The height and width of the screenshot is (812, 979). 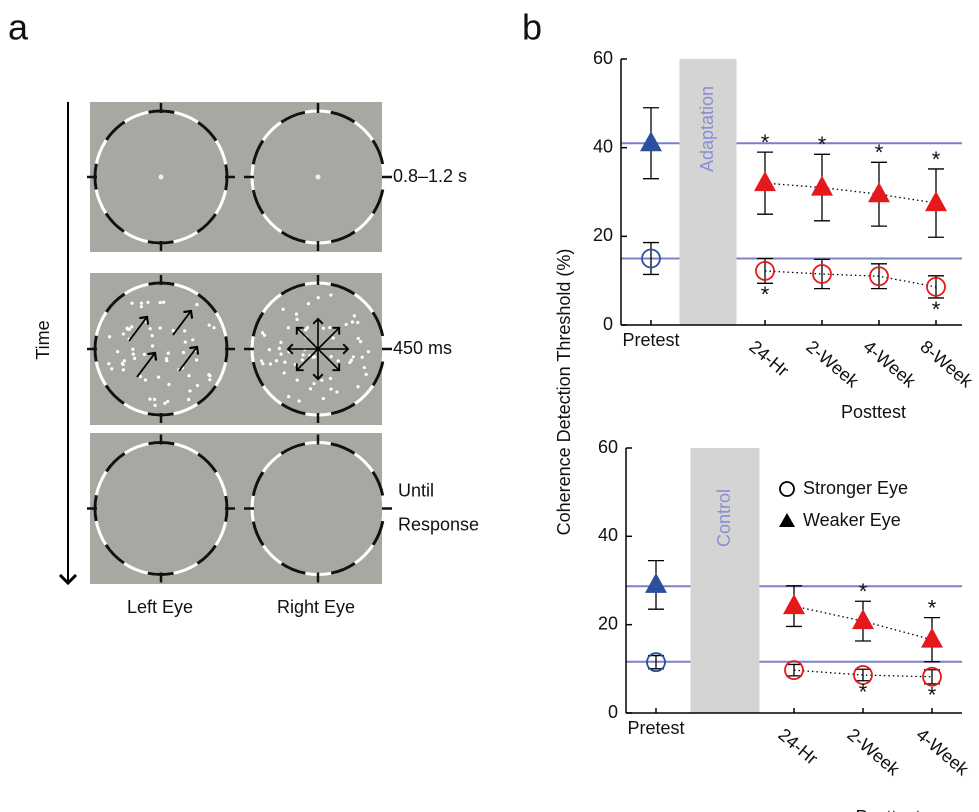 What do you see at coordinates (430, 176) in the screenshot?
I see `duration-label: 0.8–1.2 s` at bounding box center [430, 176].